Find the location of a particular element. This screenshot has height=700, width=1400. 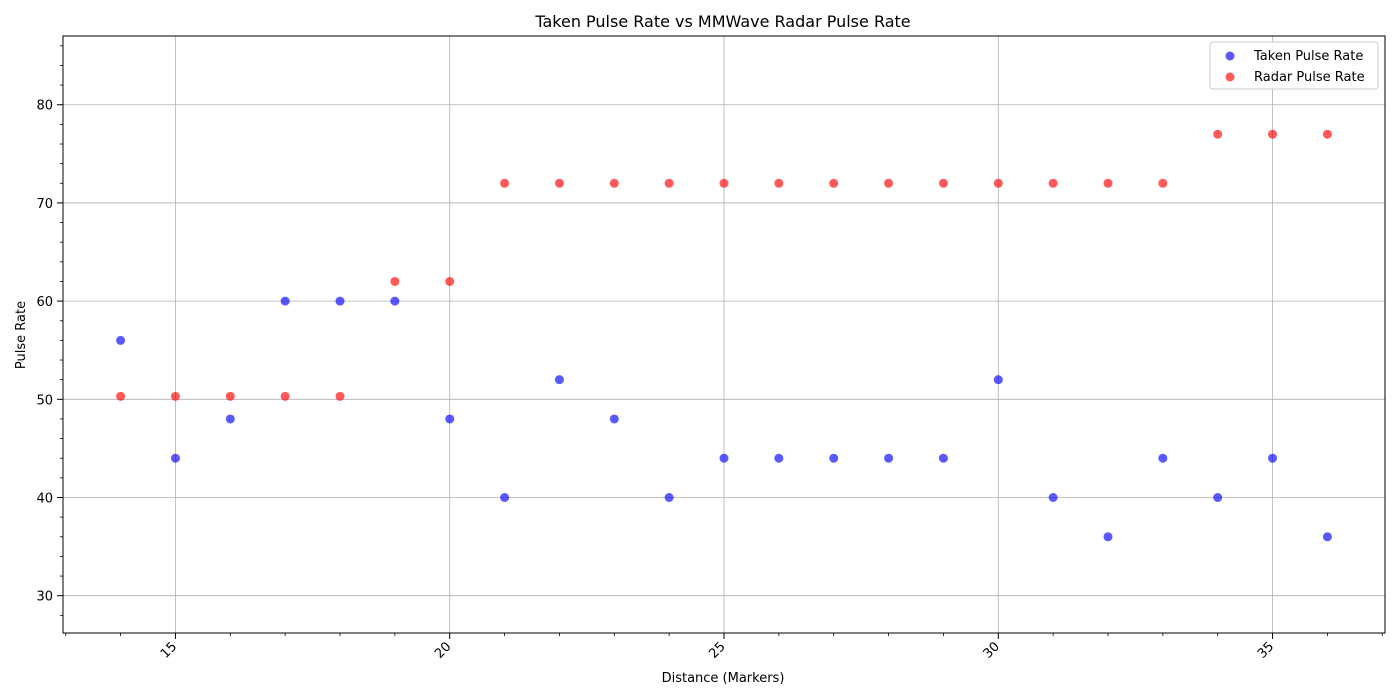

y-tick-label: 40 is located at coordinates (44, 498).